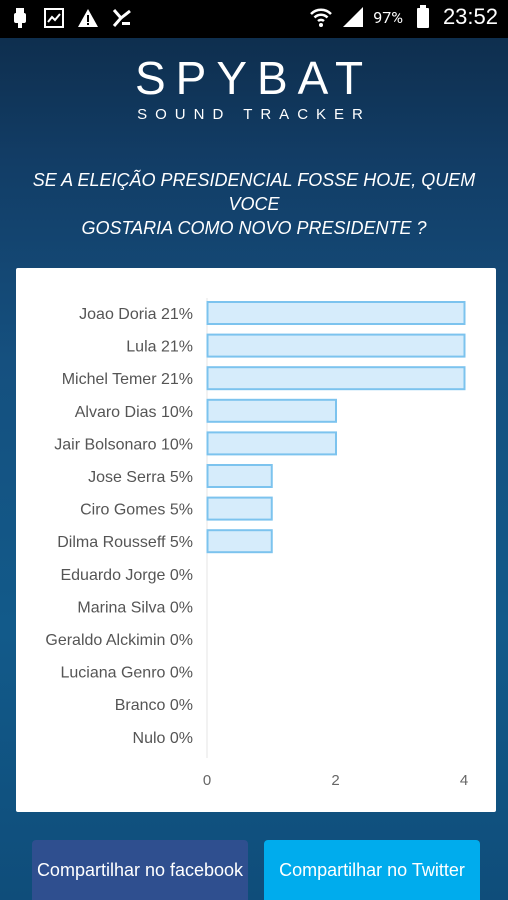 The height and width of the screenshot is (900, 508). Describe the element at coordinates (122, 18) in the screenshot. I see `app-notification-icon` at that location.